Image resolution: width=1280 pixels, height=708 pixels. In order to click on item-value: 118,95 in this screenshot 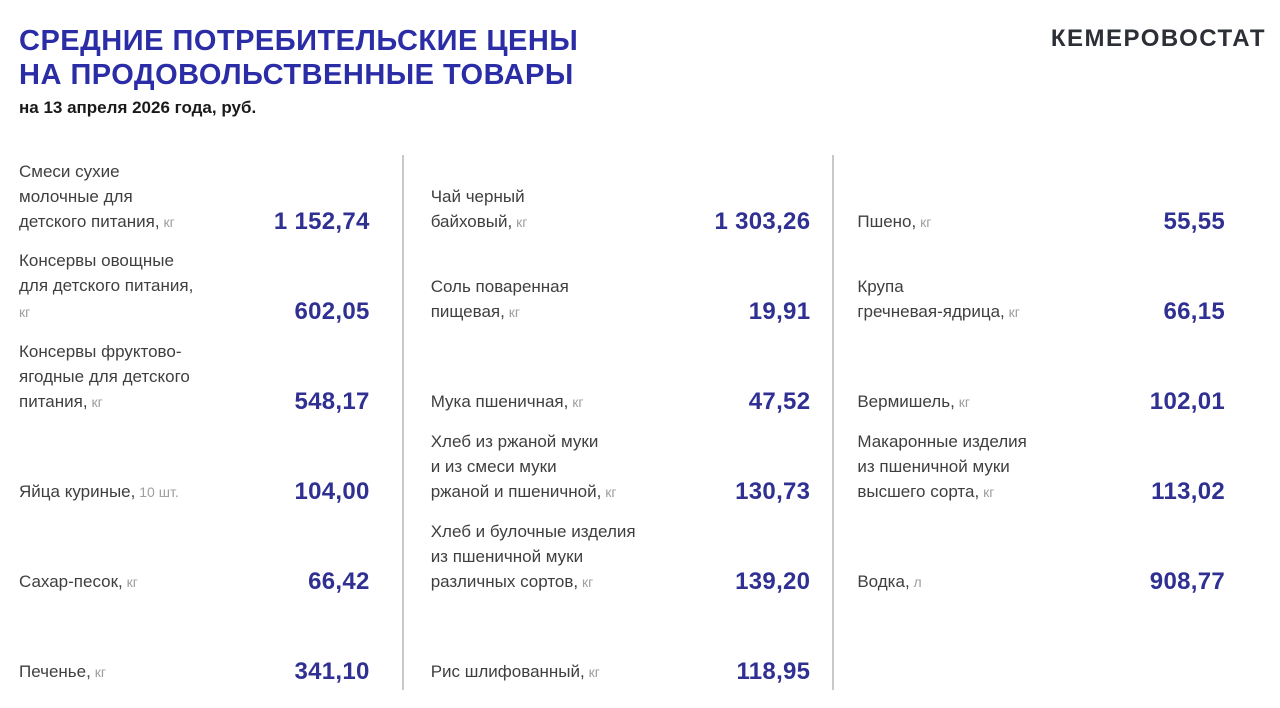, I will do `click(773, 671)`.